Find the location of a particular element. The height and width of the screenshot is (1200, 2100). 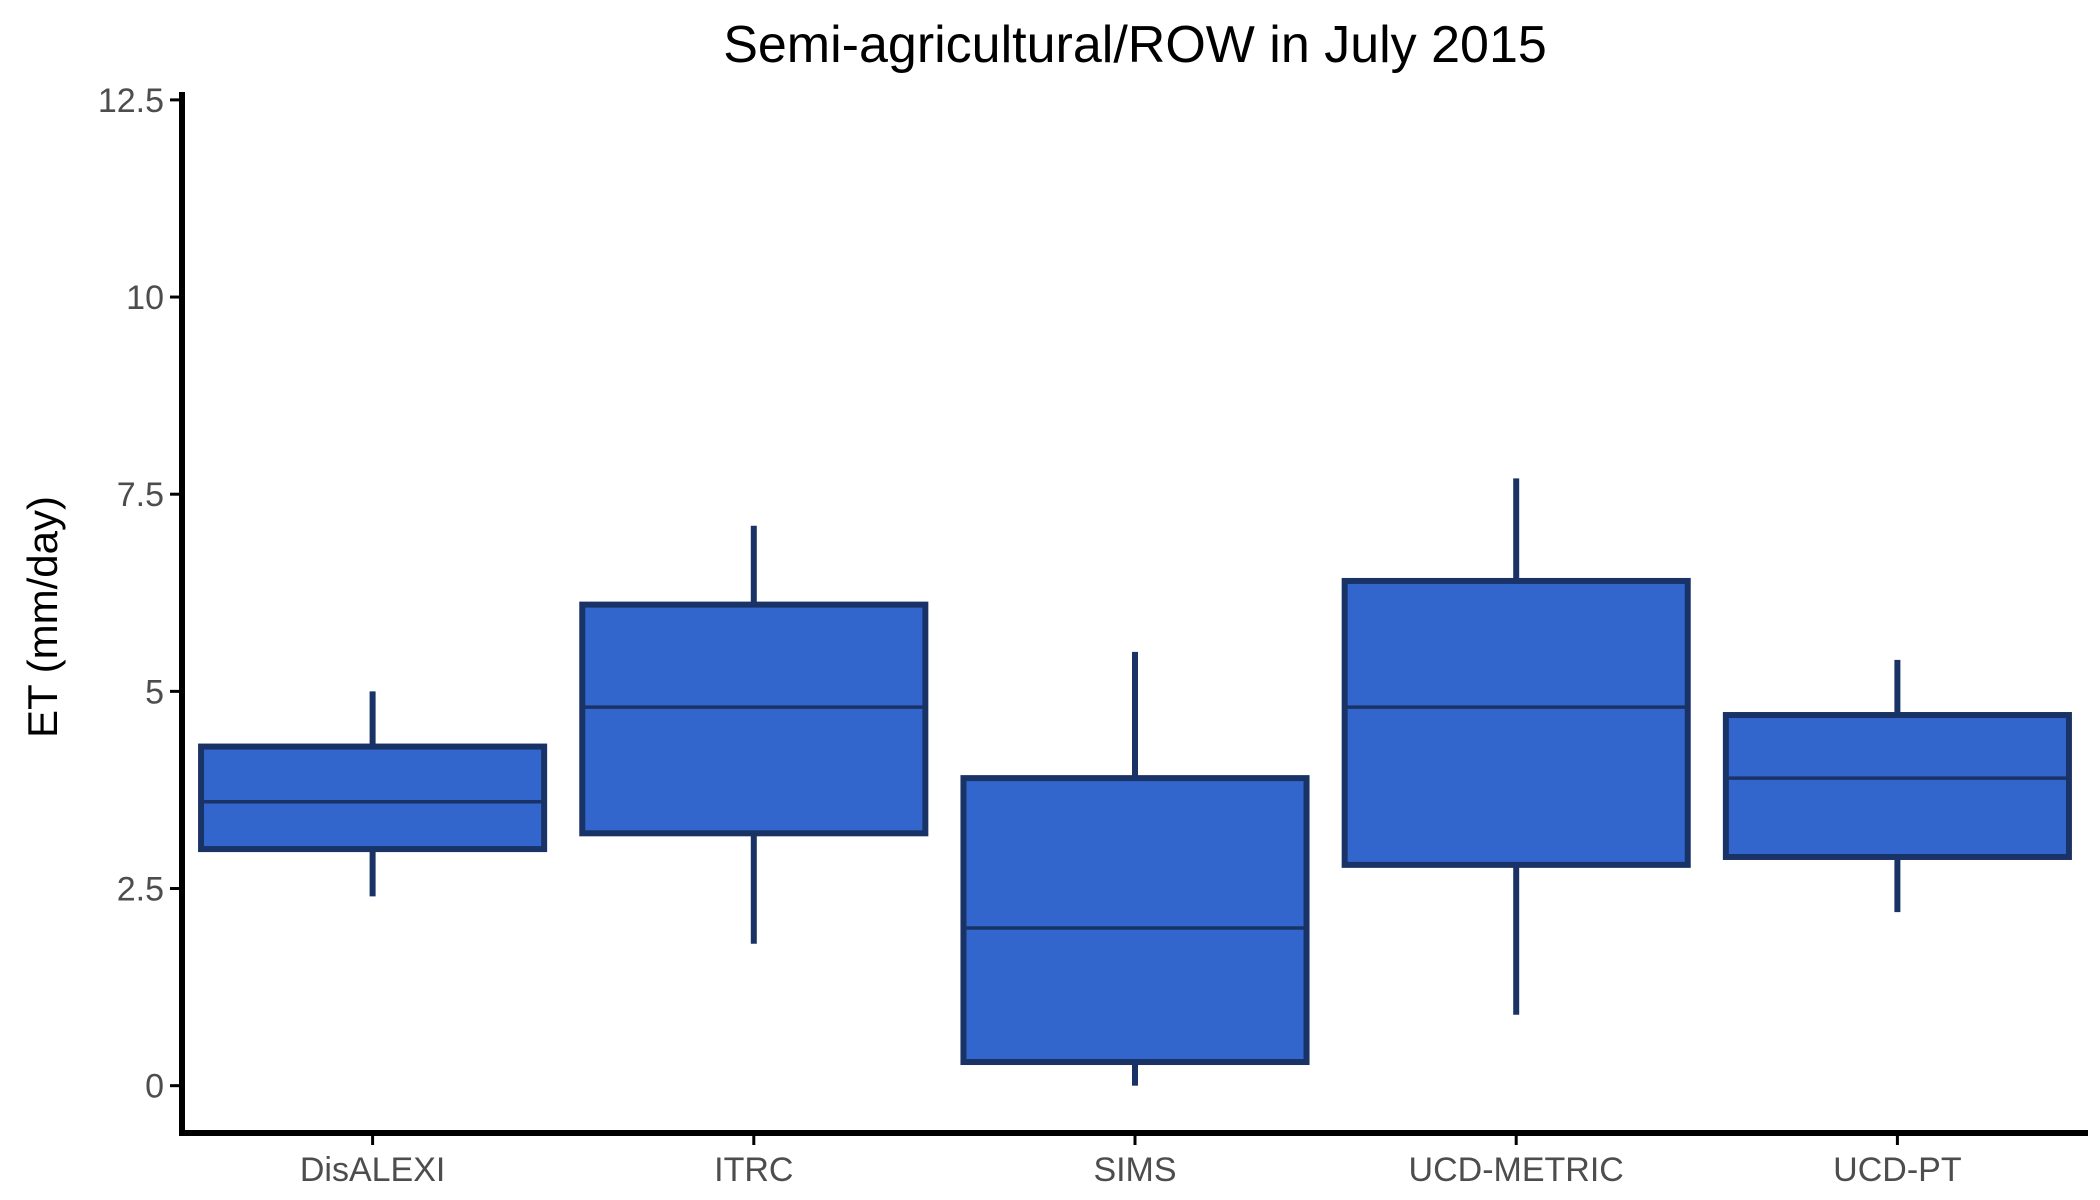

y-tick-label: 5 is located at coordinates (154, 692).